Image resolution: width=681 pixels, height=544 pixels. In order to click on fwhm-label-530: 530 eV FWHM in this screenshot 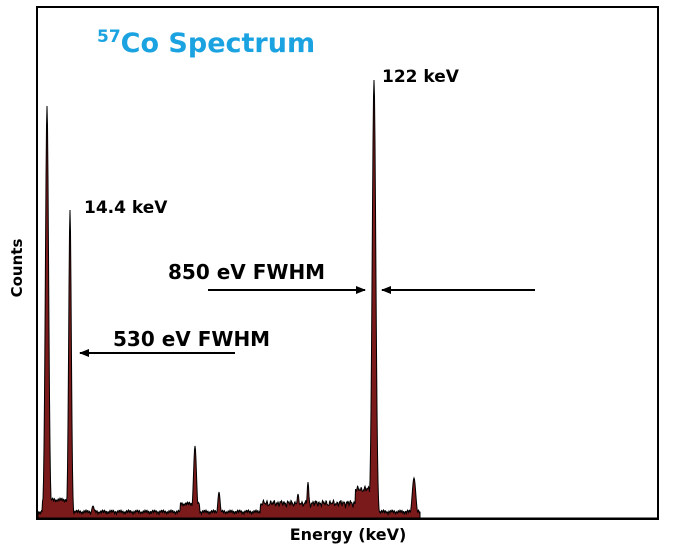, I will do `click(191, 339)`.